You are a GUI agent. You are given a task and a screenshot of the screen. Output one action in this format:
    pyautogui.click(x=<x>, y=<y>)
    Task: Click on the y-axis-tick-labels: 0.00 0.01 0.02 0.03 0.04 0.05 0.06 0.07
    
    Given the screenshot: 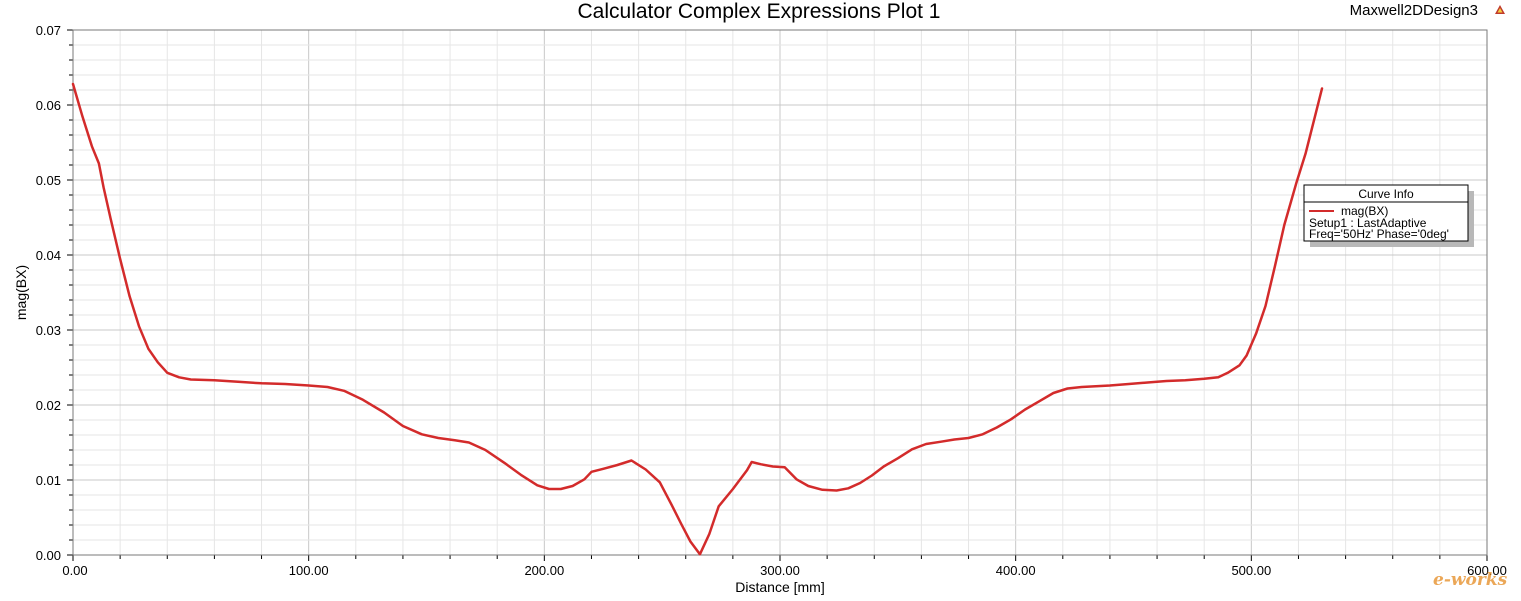 What is the action you would take?
    pyautogui.click(x=48, y=293)
    